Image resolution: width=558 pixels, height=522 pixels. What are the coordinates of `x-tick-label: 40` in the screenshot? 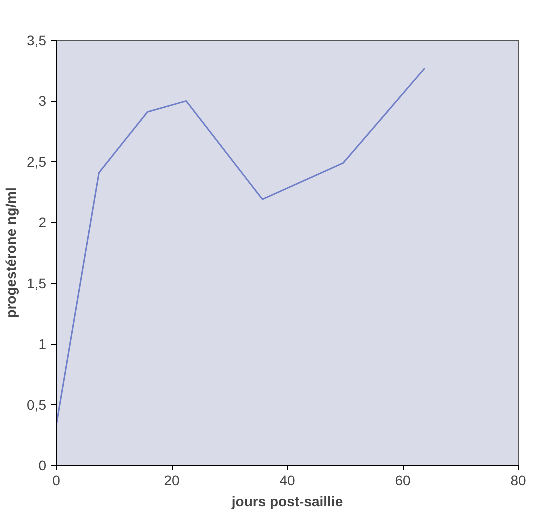 It's located at (288, 480).